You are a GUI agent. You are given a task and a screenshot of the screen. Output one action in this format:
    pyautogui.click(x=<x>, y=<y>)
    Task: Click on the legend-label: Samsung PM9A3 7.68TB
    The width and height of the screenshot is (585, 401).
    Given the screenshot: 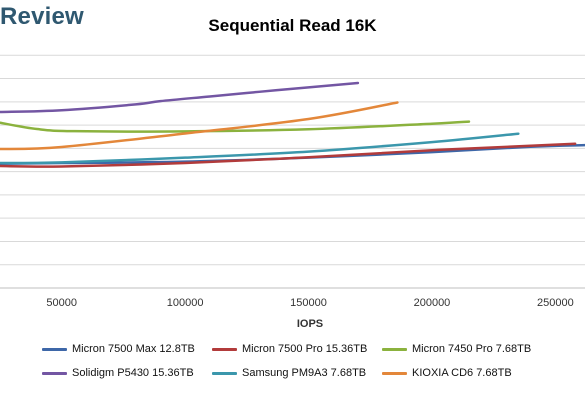 What is the action you would take?
    pyautogui.click(x=304, y=373)
    